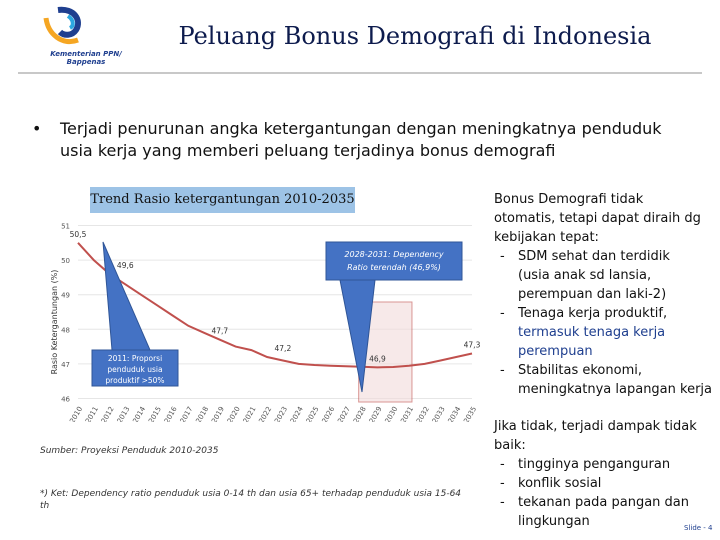 The width and height of the screenshot is (720, 540). I want to click on x-tick-label: 2033, so click(439, 413).